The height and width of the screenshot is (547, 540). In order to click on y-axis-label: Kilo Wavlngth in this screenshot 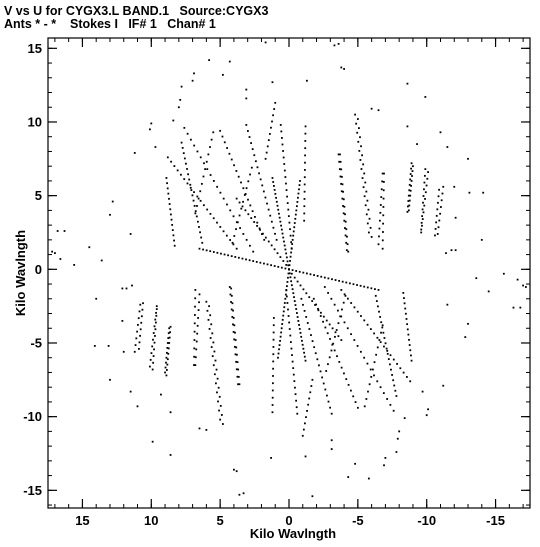, I will do `click(20, 273)`.